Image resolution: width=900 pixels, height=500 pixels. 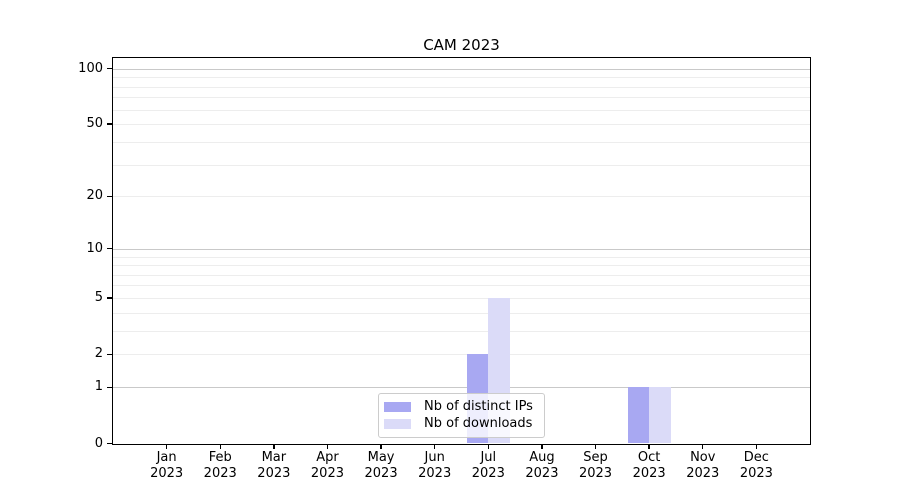 I want to click on x-tick-label: Oct 2023, so click(x=649, y=465).